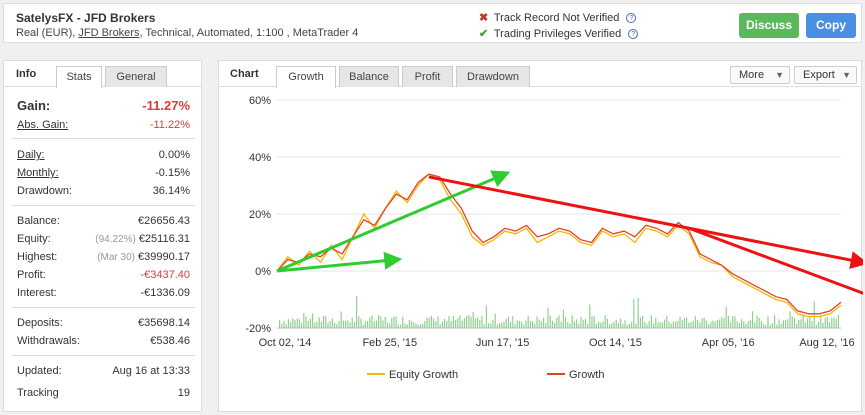  What do you see at coordinates (575, 375) in the screenshot?
I see `legend-growth: Growth` at bounding box center [575, 375].